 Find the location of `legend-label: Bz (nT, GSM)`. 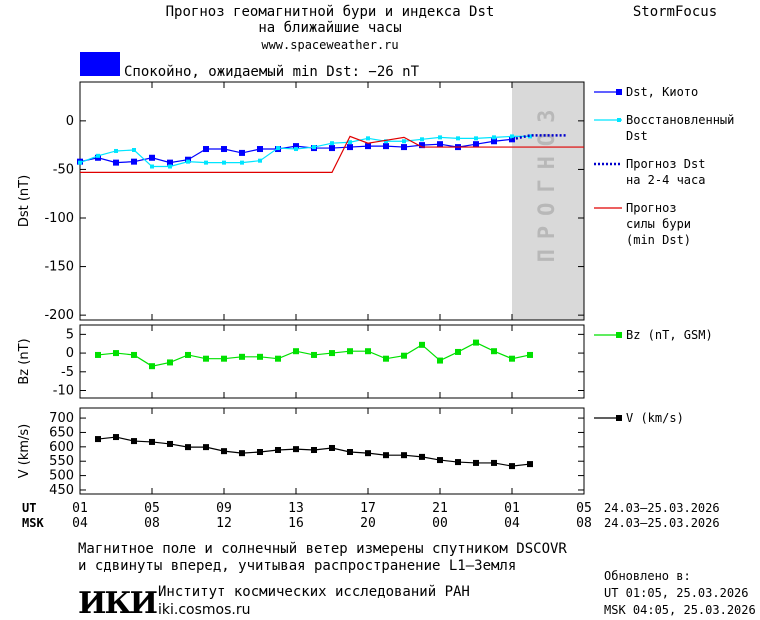

legend-label: Bz (nT, GSM) is located at coordinates (669, 335).